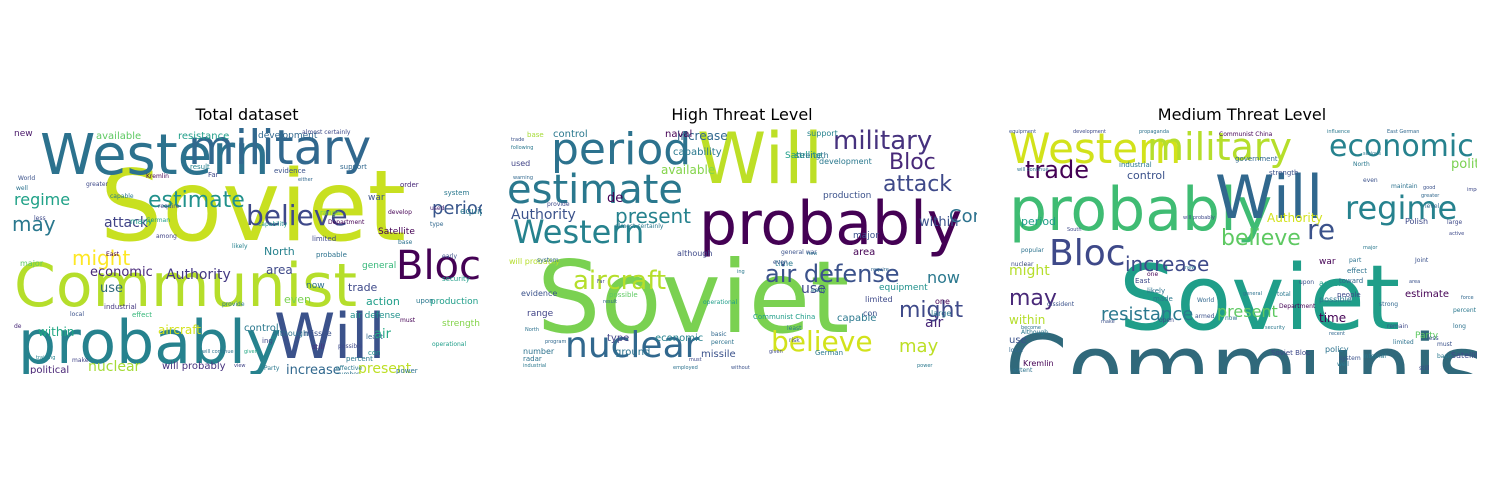 The image size is (1500, 500). I want to click on word-still: still, so click(318, 347).